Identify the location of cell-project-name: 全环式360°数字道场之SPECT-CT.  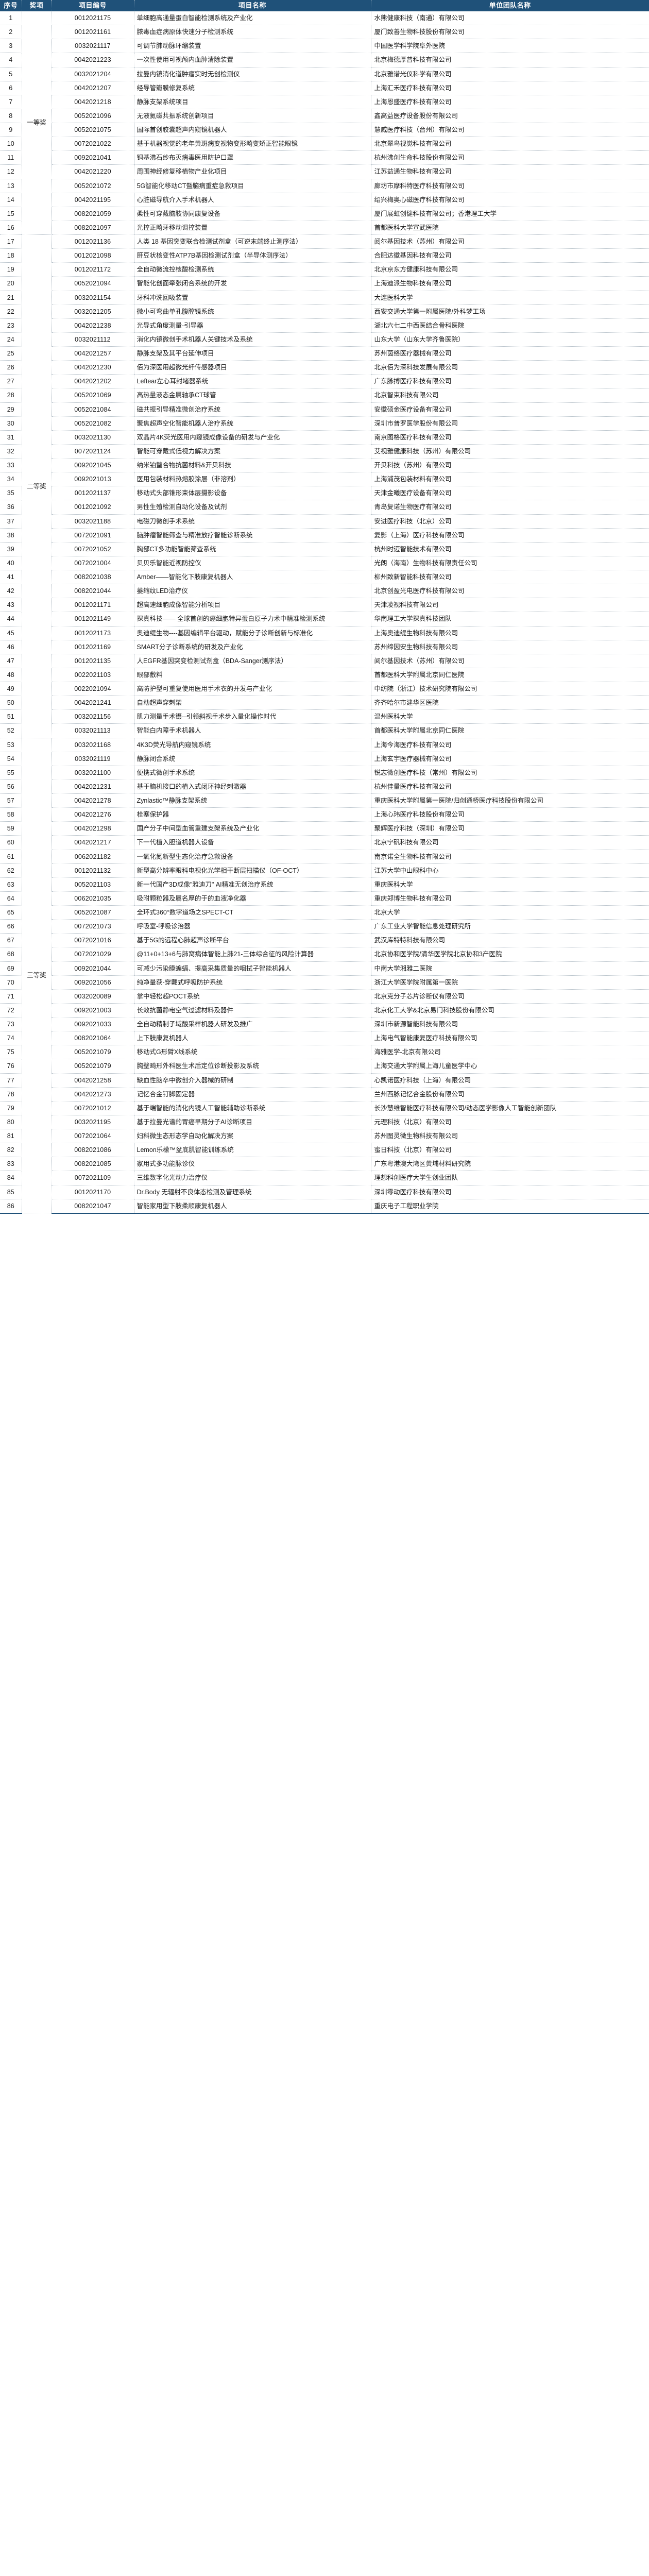
(252, 913).